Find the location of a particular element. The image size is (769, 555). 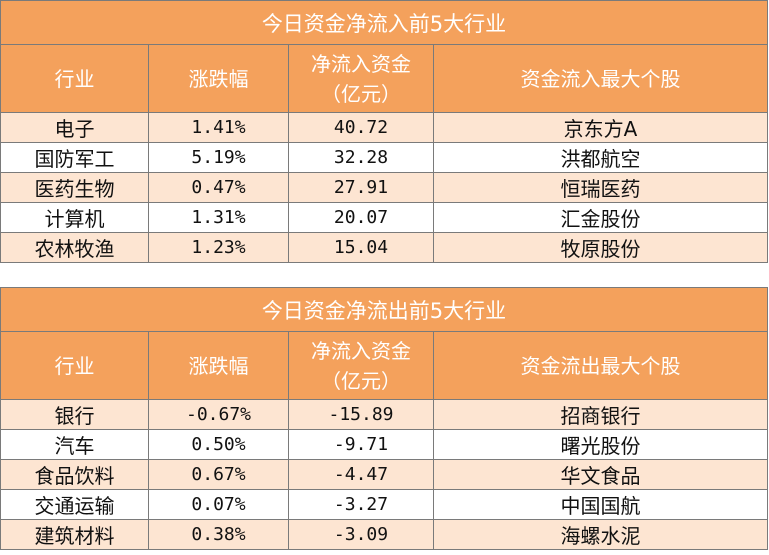

table-row: 医药生物 0.47% 27.91 恒瑞医药 is located at coordinates (384, 187).